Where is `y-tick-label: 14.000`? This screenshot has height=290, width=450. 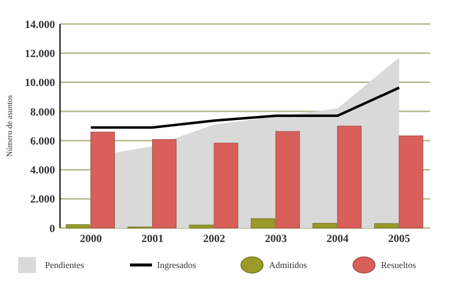
y-tick-label: 14.000 is located at coordinates (40, 24).